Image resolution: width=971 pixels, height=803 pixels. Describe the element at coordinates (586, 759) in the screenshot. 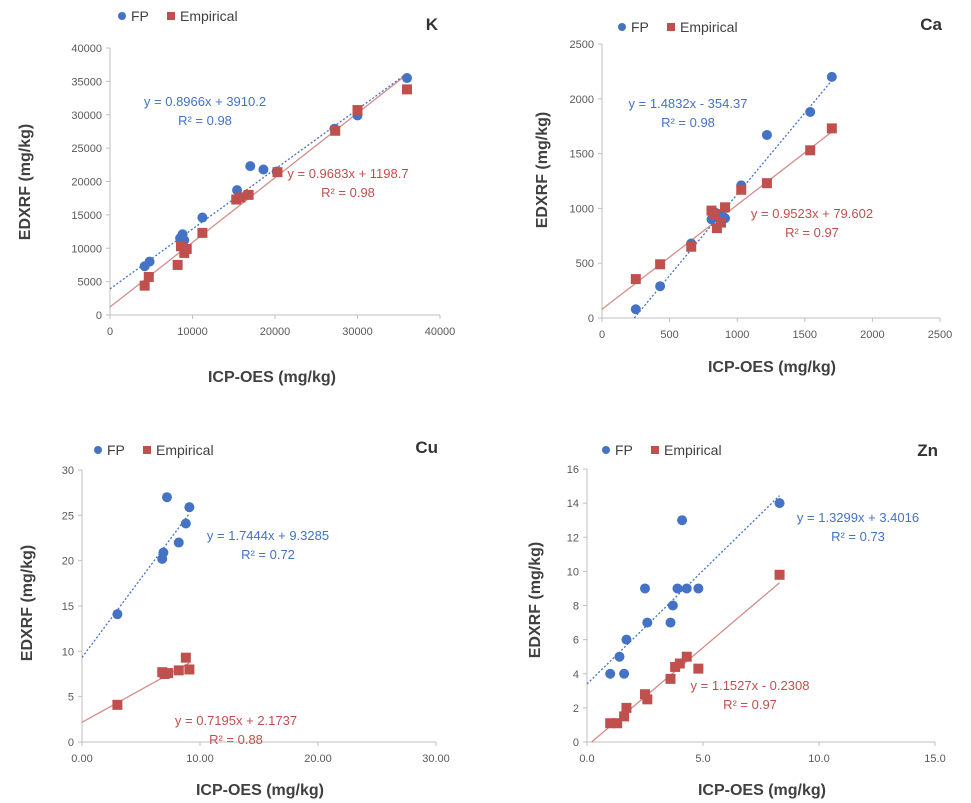

I see `x-tick-label: 0.0` at that location.